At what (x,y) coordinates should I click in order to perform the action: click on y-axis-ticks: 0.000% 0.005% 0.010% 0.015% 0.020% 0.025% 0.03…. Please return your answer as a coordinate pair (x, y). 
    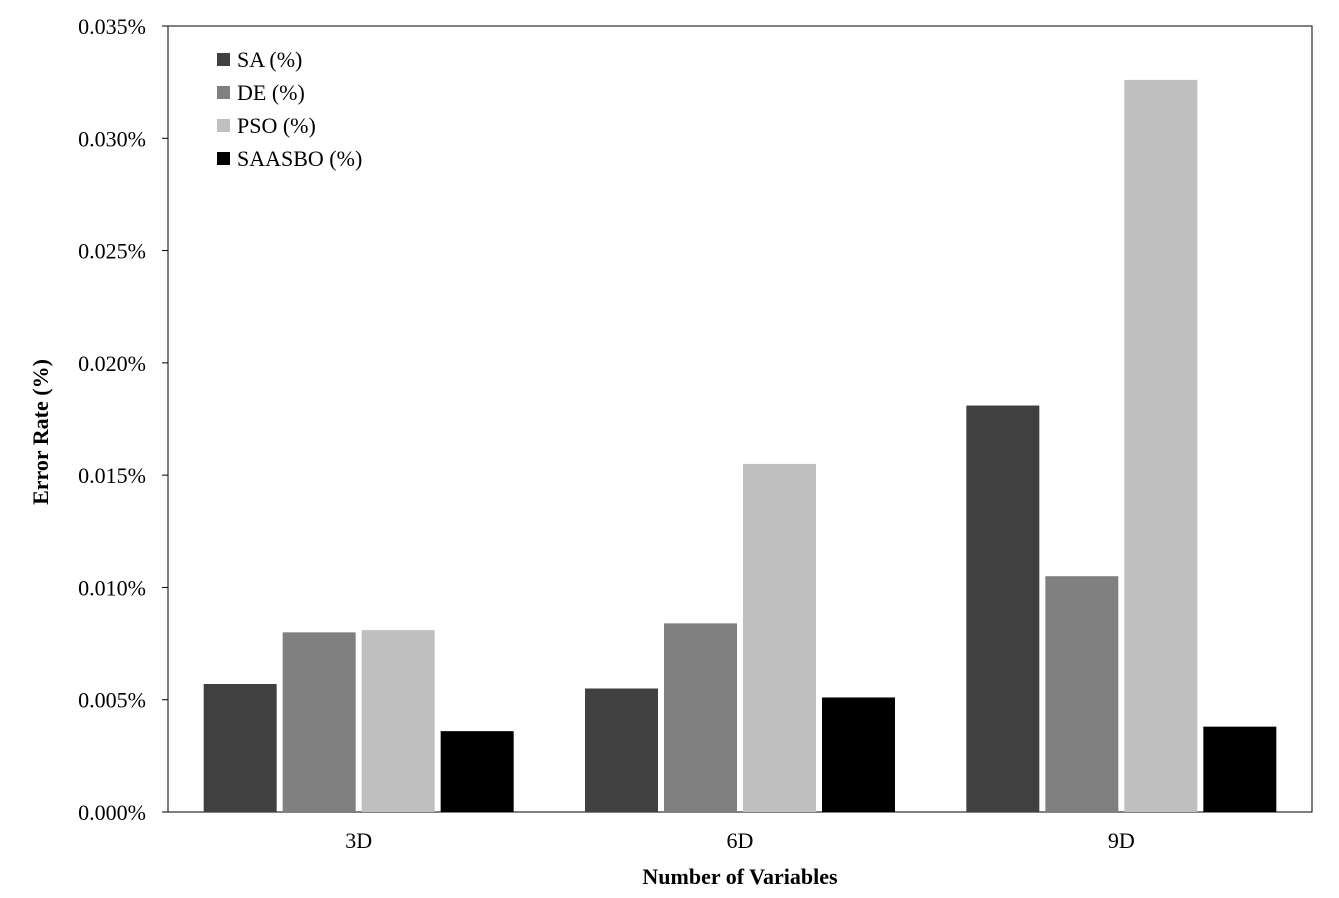
    Looking at the image, I should click on (123, 419).